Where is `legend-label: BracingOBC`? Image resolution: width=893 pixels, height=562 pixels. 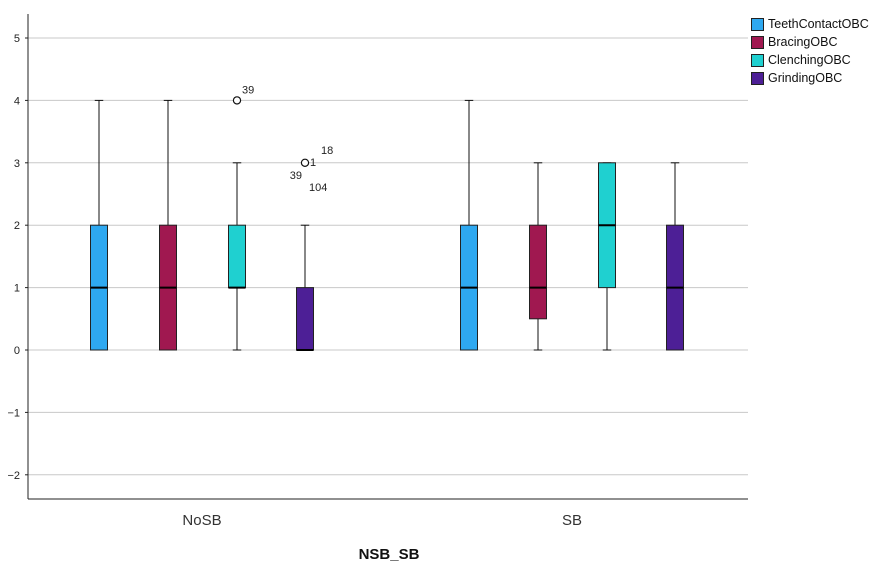
legend-label: BracingOBC is located at coordinates (803, 42).